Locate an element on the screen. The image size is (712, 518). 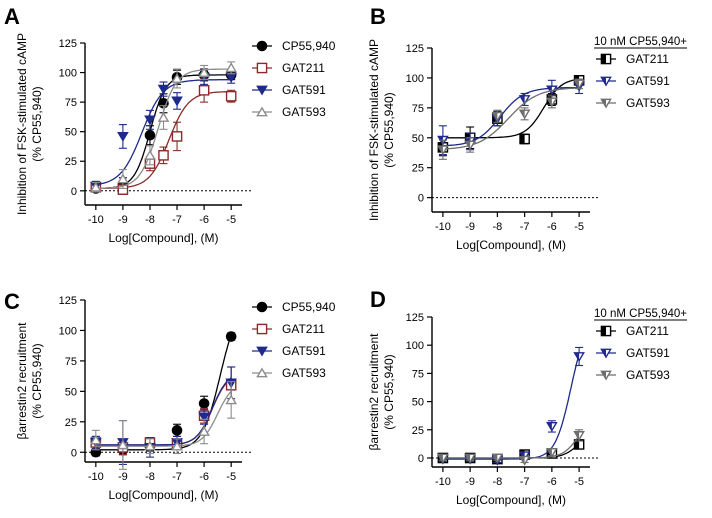
panel-c-series-gat593 is located at coordinates (163, 425).